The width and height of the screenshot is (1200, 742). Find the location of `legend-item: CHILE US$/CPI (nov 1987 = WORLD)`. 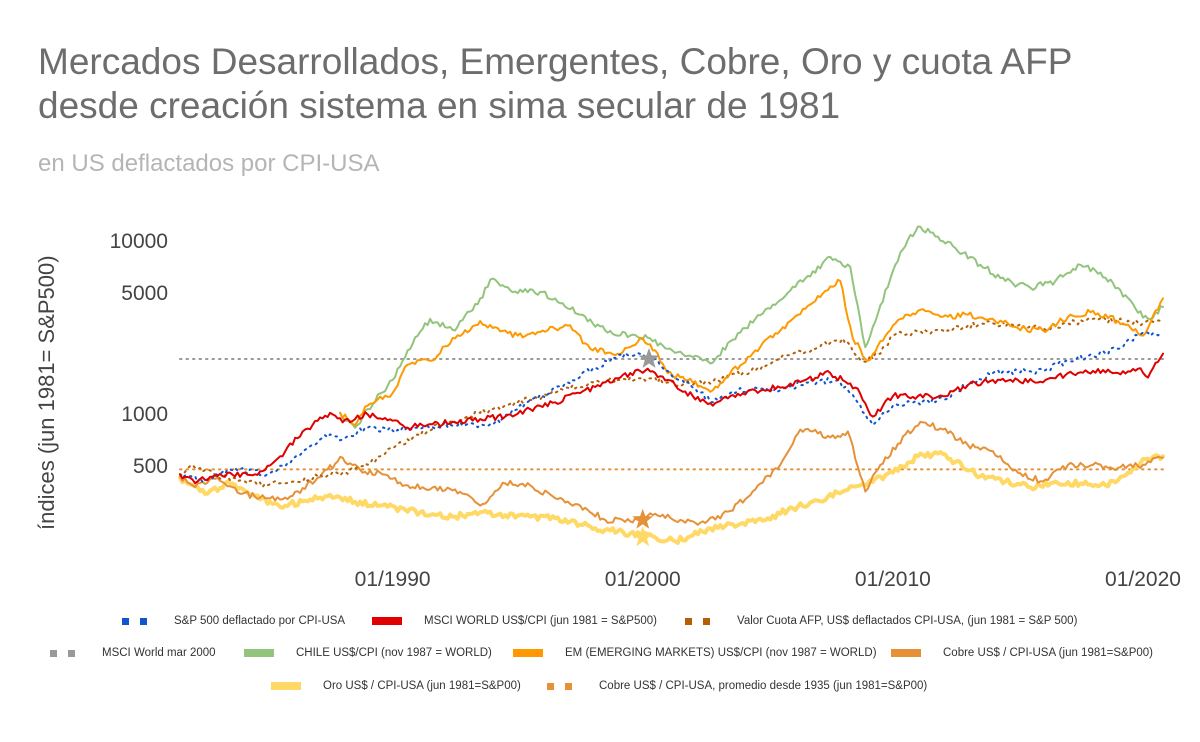

legend-item: CHILE US$/CPI (nov 1987 = WORLD) is located at coordinates (368, 653).